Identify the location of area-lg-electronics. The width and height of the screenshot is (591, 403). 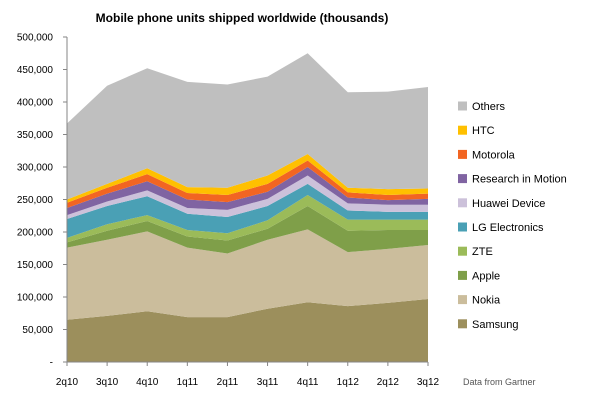
(247, 210).